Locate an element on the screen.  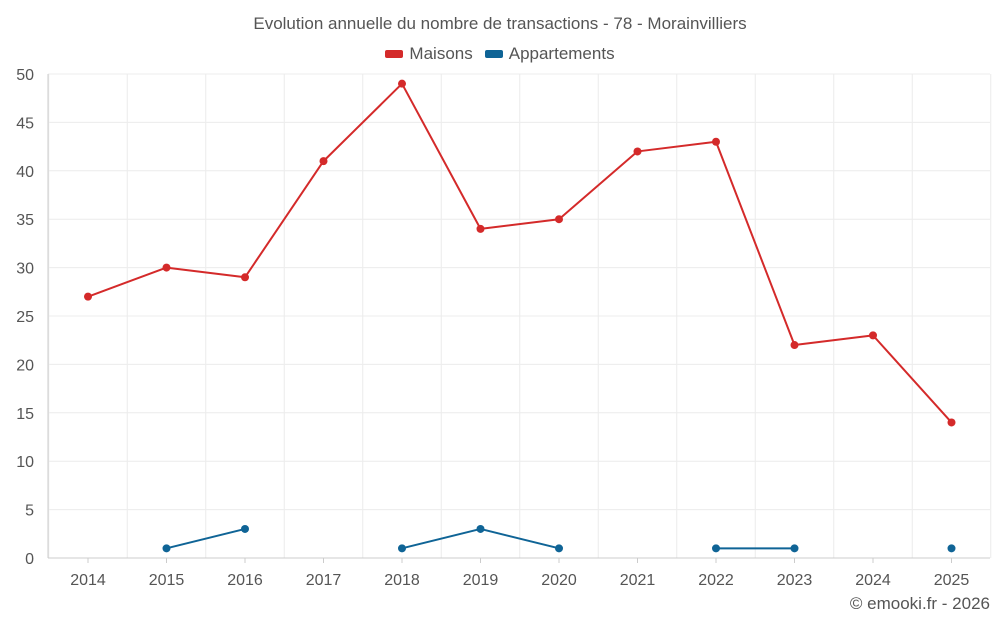
legend-item-appartements: Appartements is located at coordinates (549, 54).